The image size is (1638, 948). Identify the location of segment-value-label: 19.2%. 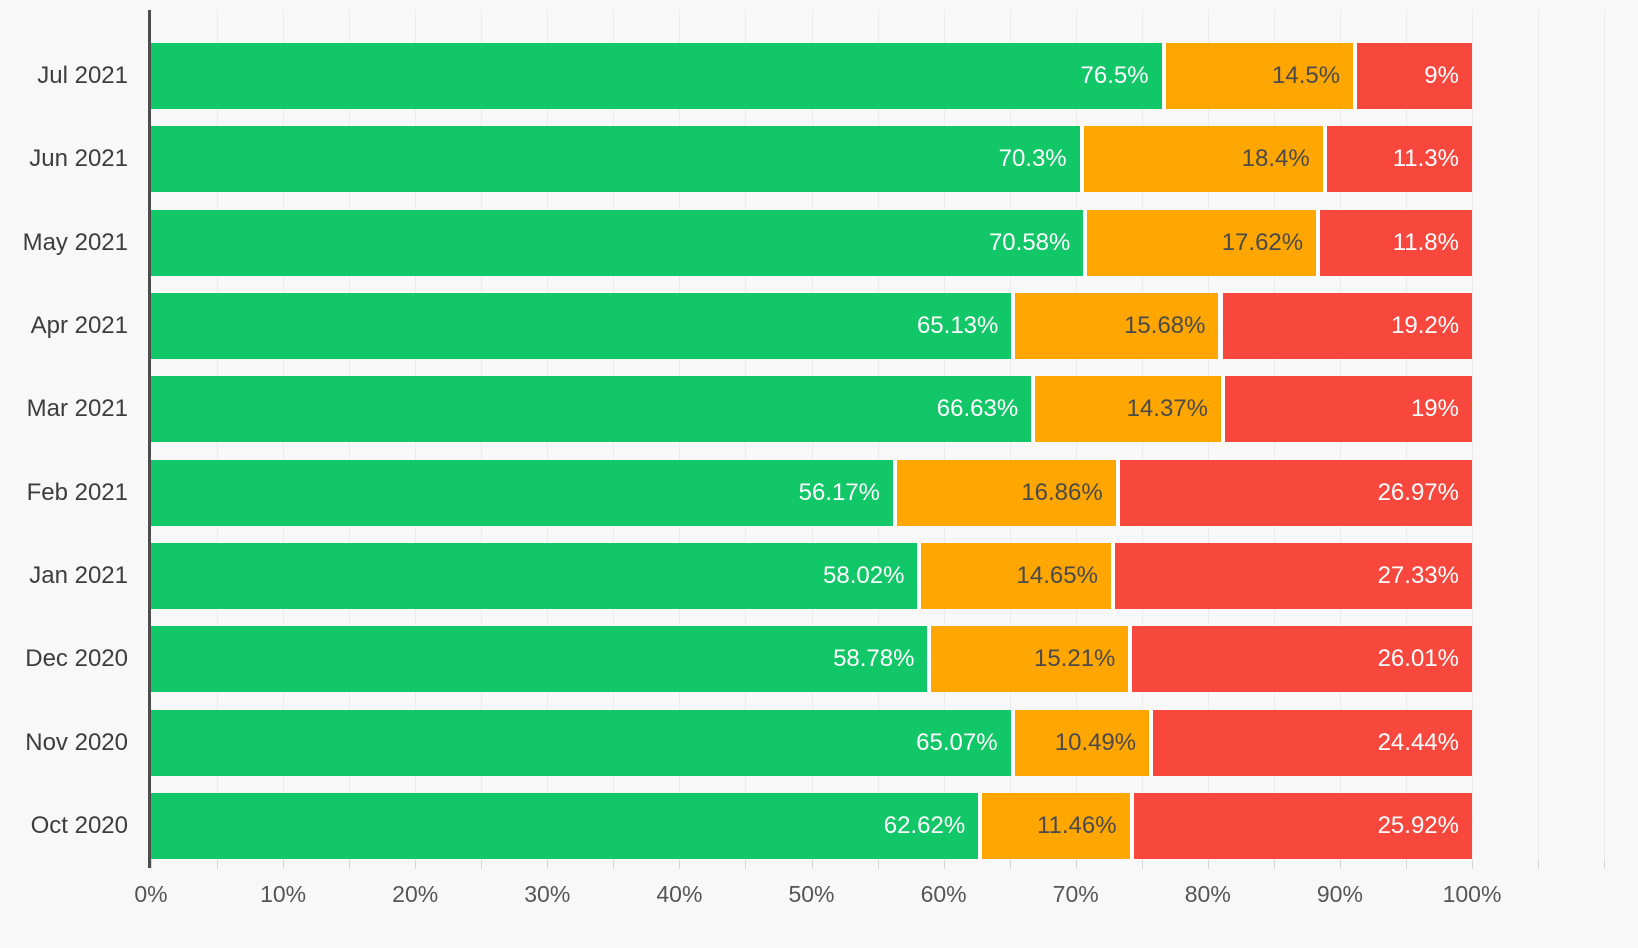
(1425, 325).